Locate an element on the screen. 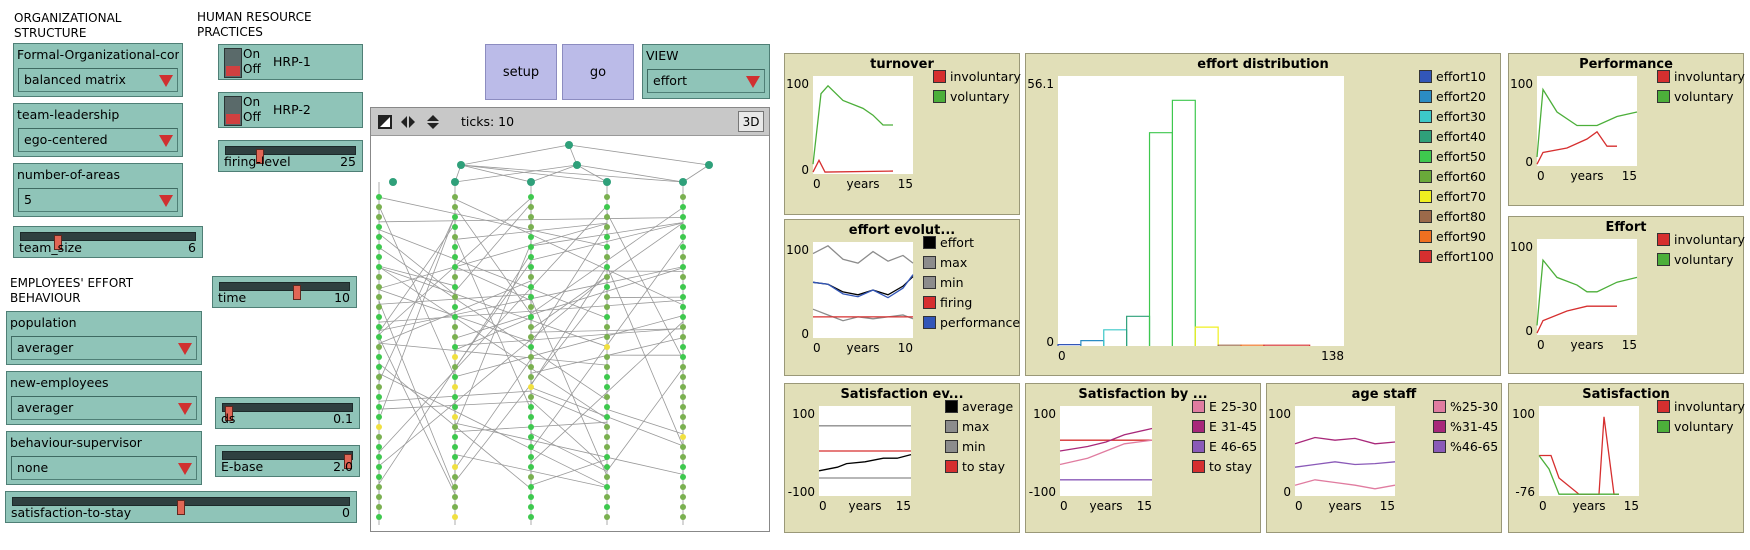  plot-canvas: 100 -100 0 years 15 is located at coordinates (850, 459).